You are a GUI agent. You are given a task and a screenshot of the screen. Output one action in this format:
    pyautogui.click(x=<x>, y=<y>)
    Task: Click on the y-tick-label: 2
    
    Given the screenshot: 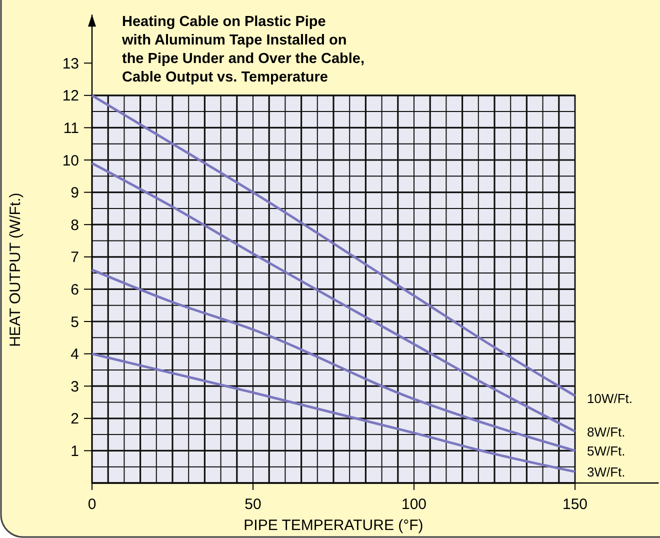 What is the action you would take?
    pyautogui.click(x=74, y=419)
    